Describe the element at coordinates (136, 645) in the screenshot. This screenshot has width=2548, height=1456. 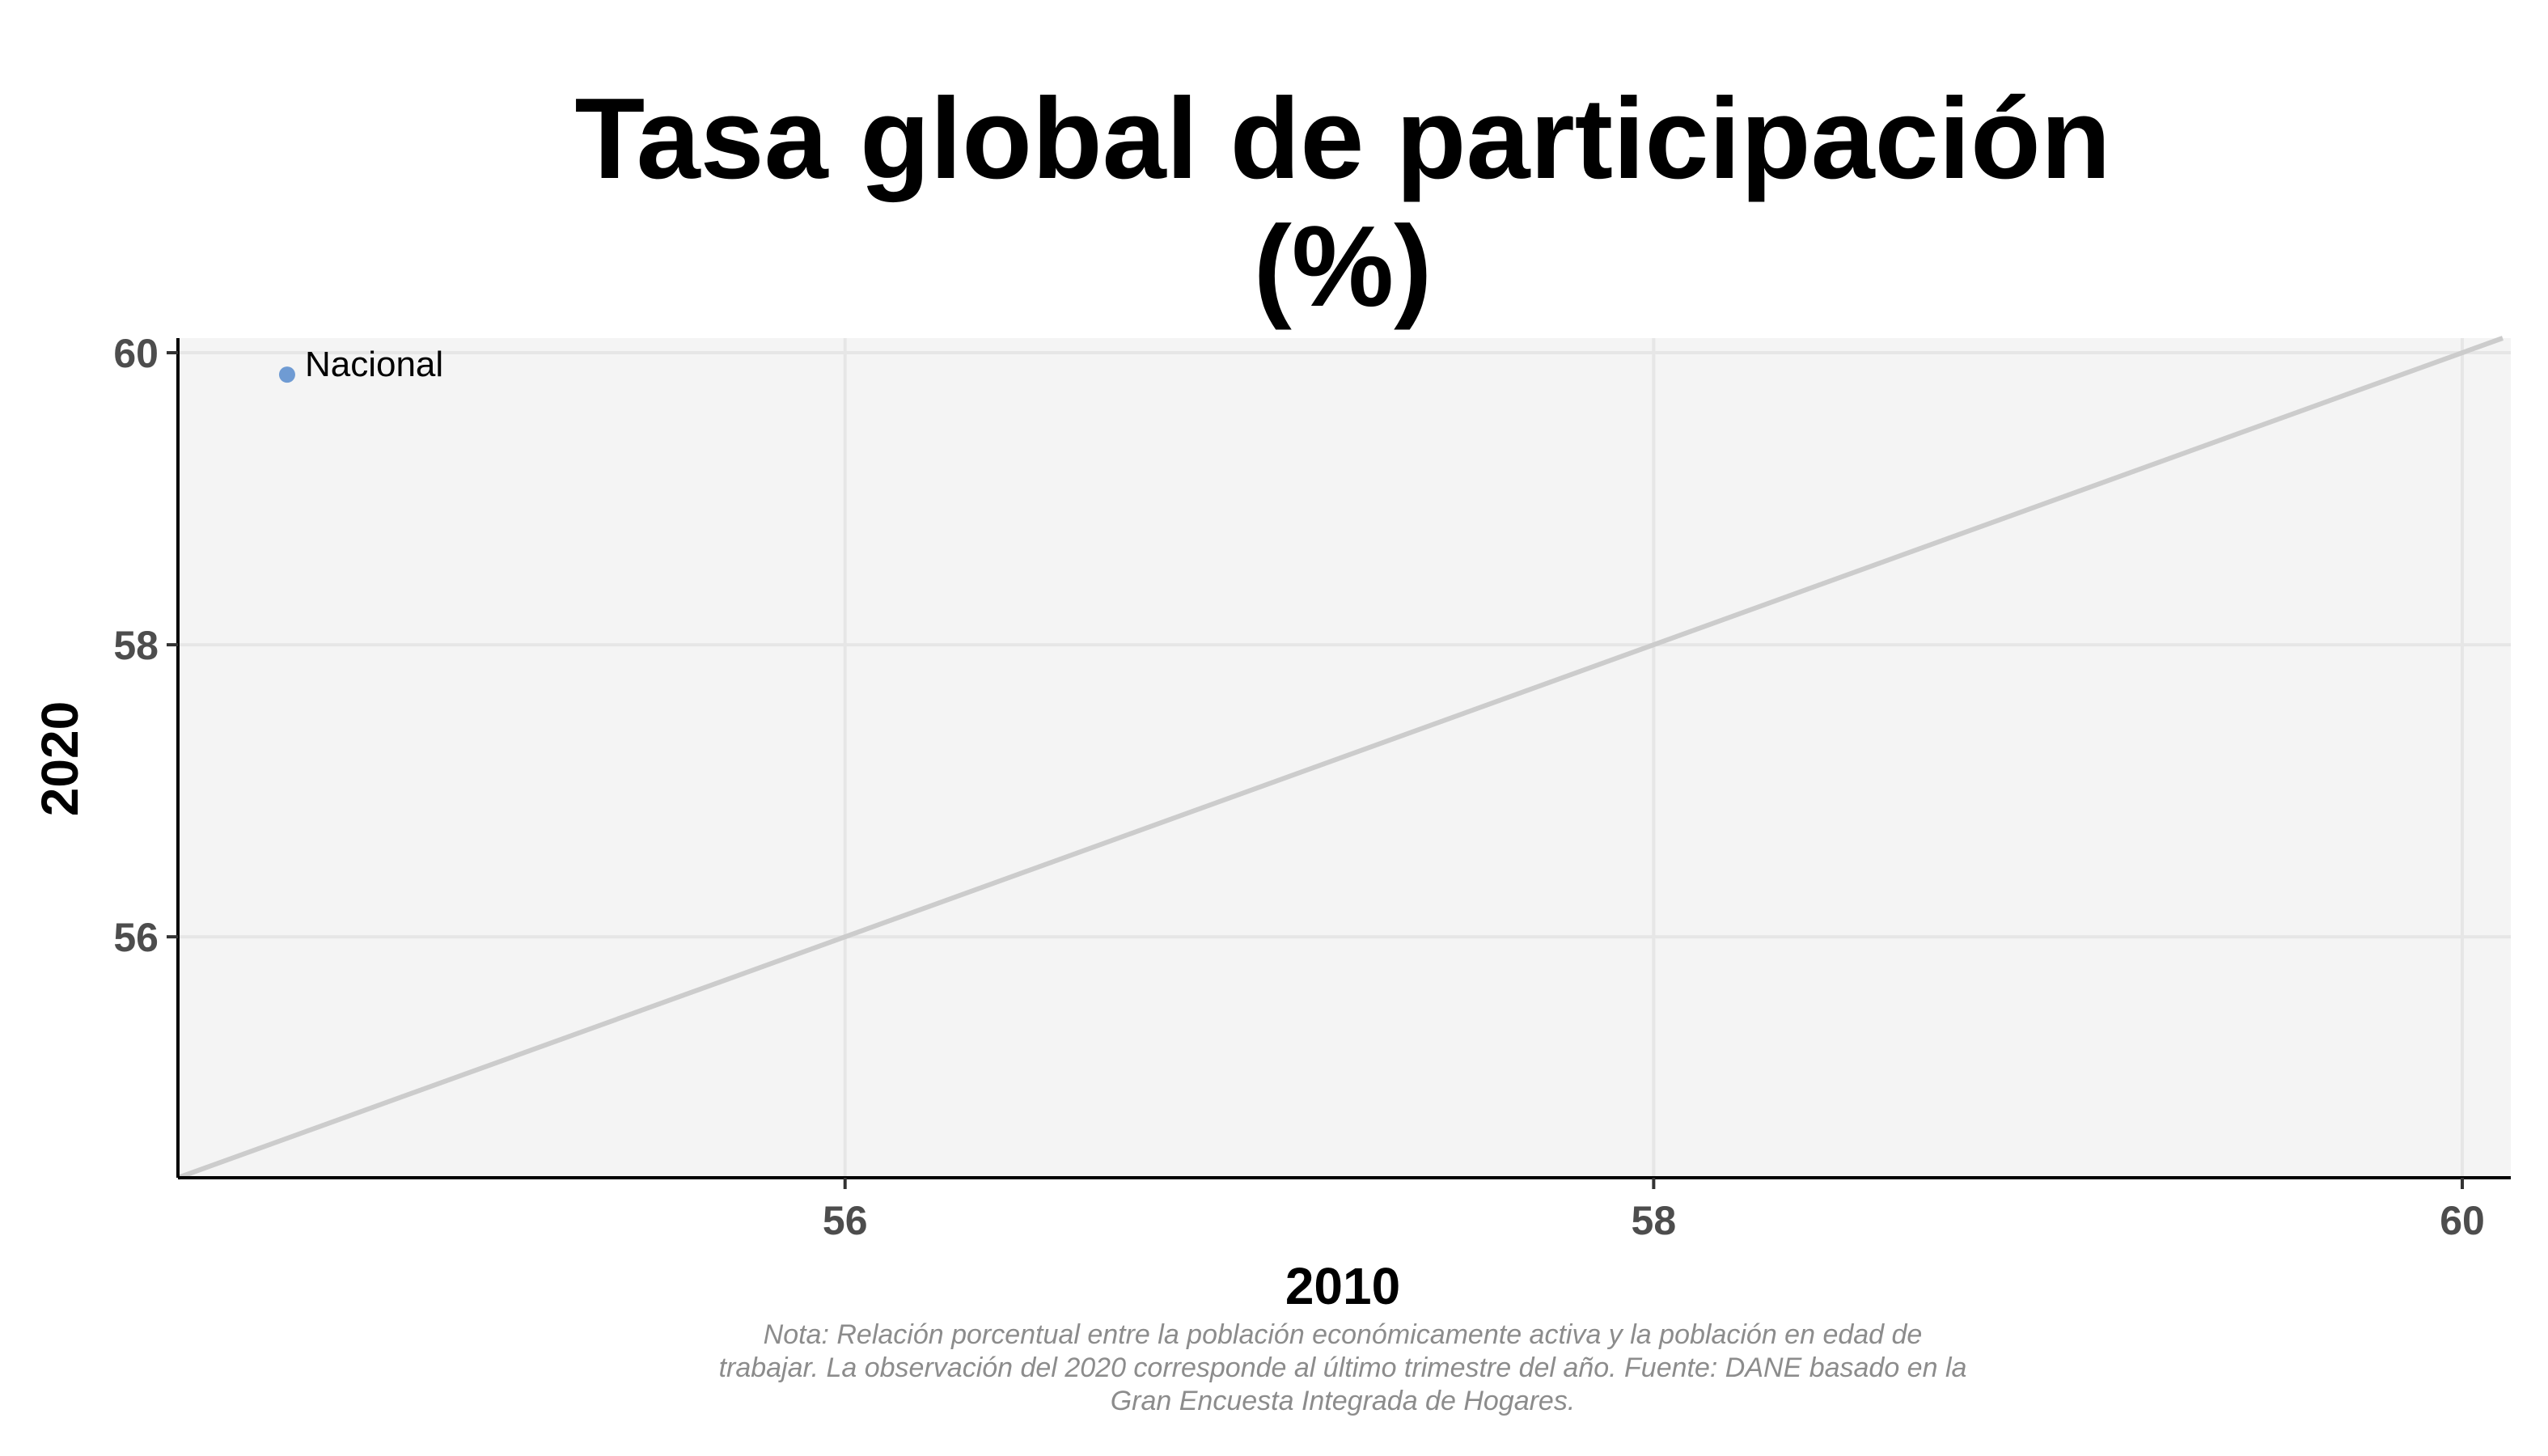
I see `y-tick-label-58: 58` at that location.